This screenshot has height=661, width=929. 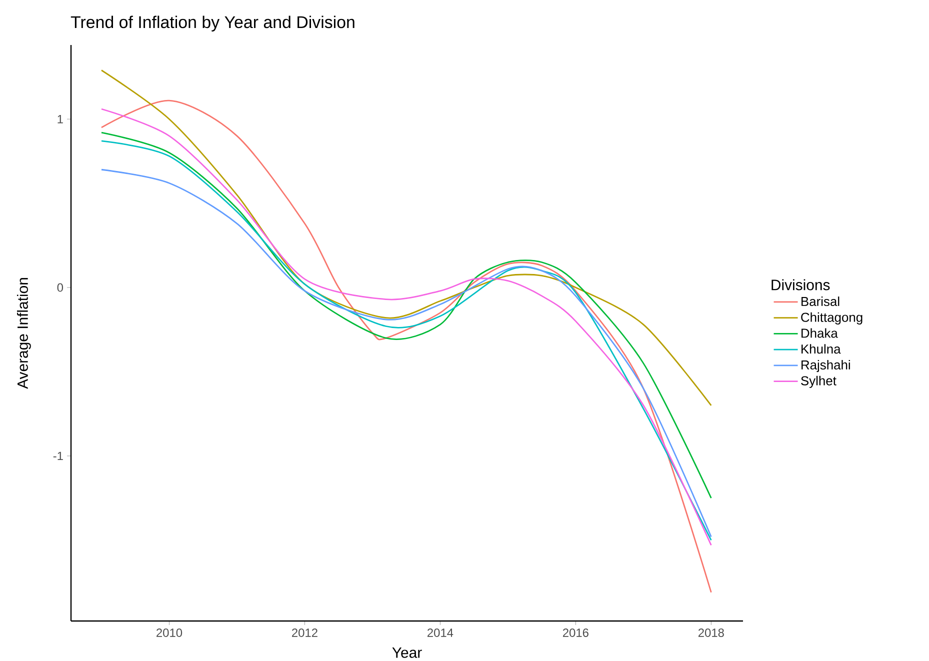 What do you see at coordinates (820, 333) in the screenshot?
I see `legend-label: Dhaka` at bounding box center [820, 333].